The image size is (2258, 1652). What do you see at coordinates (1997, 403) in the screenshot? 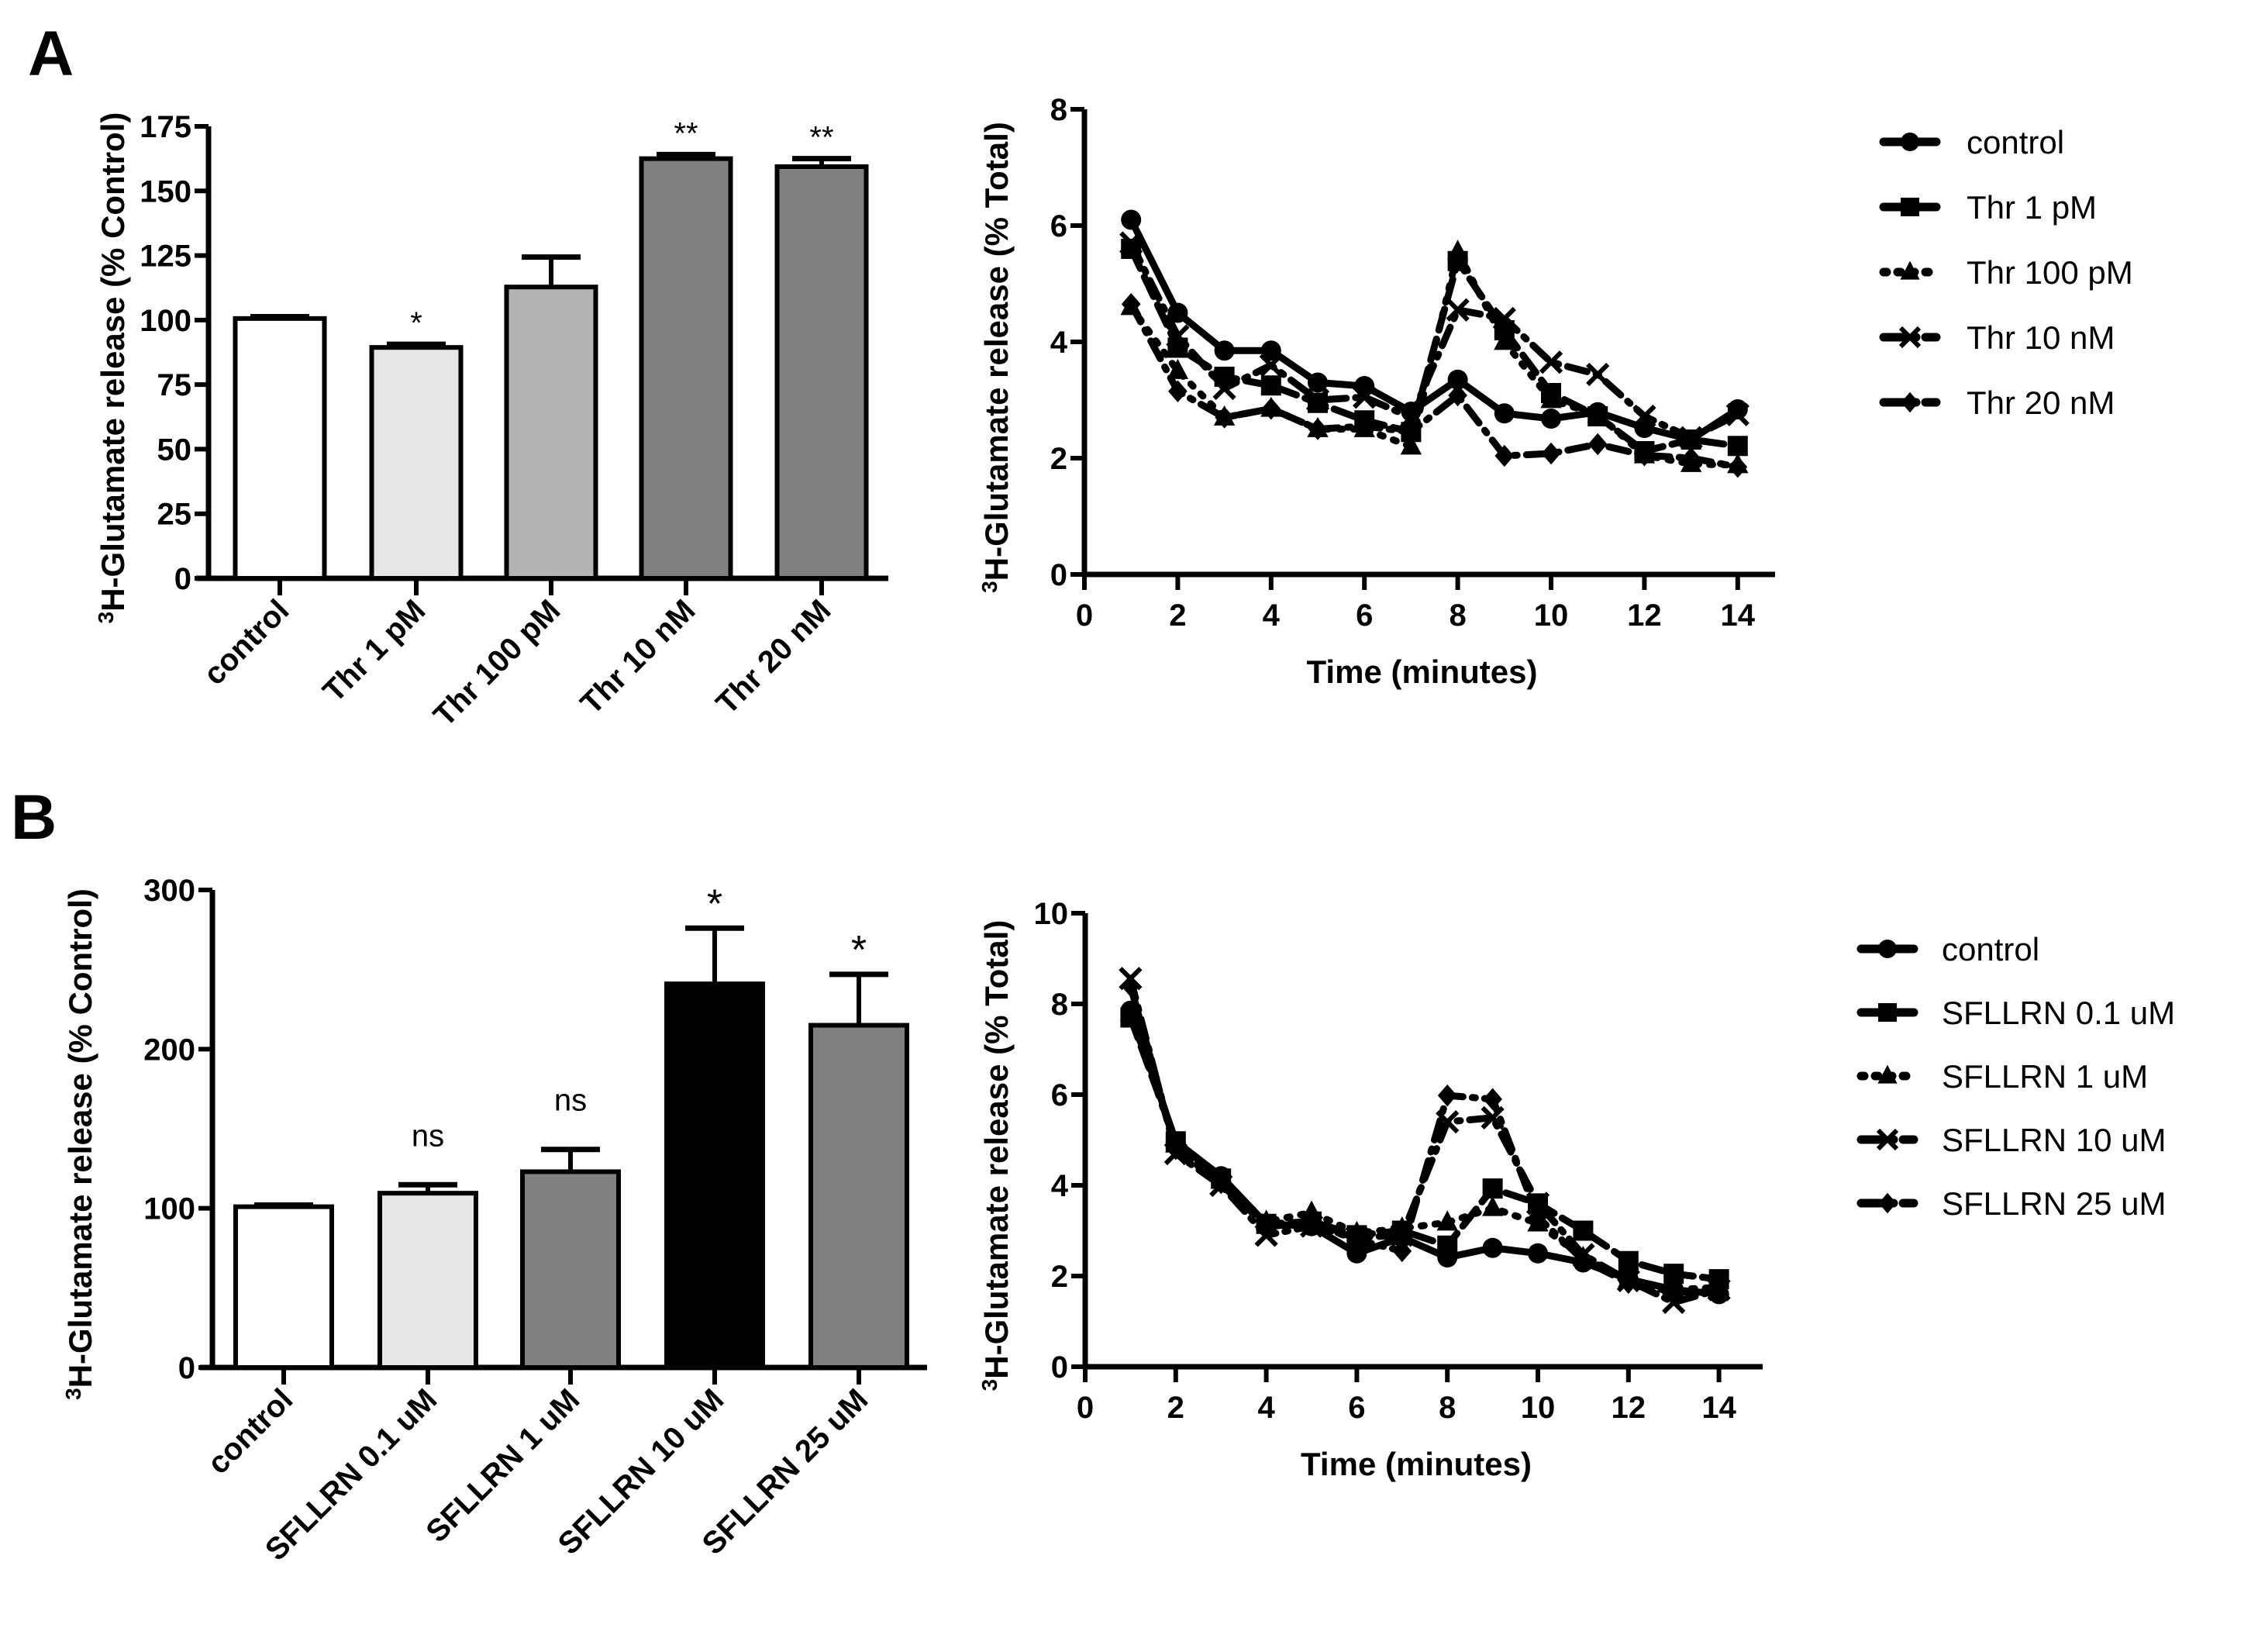
I see `legend-entry: Thr 20 nM` at bounding box center [1997, 403].